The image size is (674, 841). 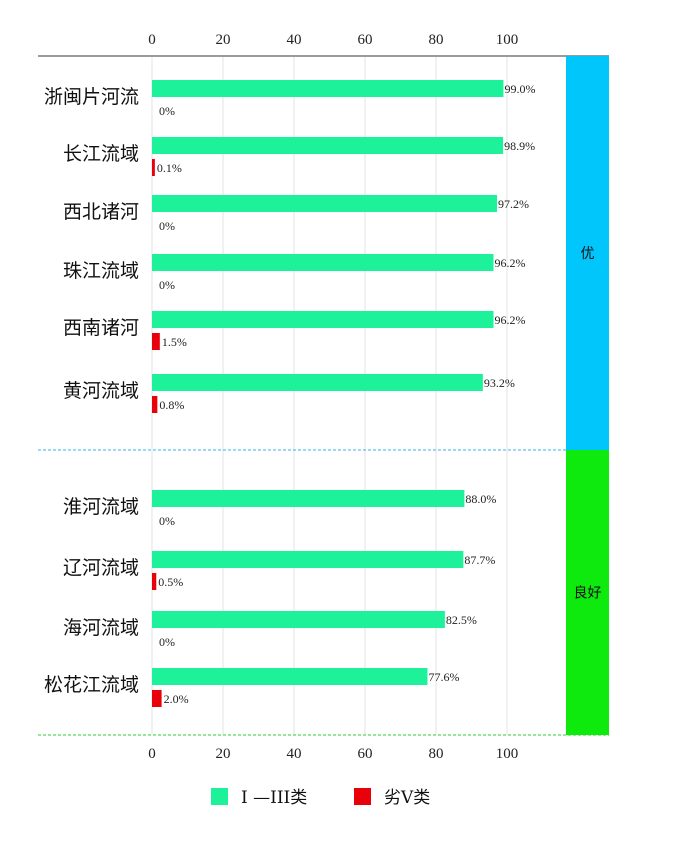 What do you see at coordinates (294, 754) in the screenshot?
I see `x-tick-label-bottom: 40` at bounding box center [294, 754].